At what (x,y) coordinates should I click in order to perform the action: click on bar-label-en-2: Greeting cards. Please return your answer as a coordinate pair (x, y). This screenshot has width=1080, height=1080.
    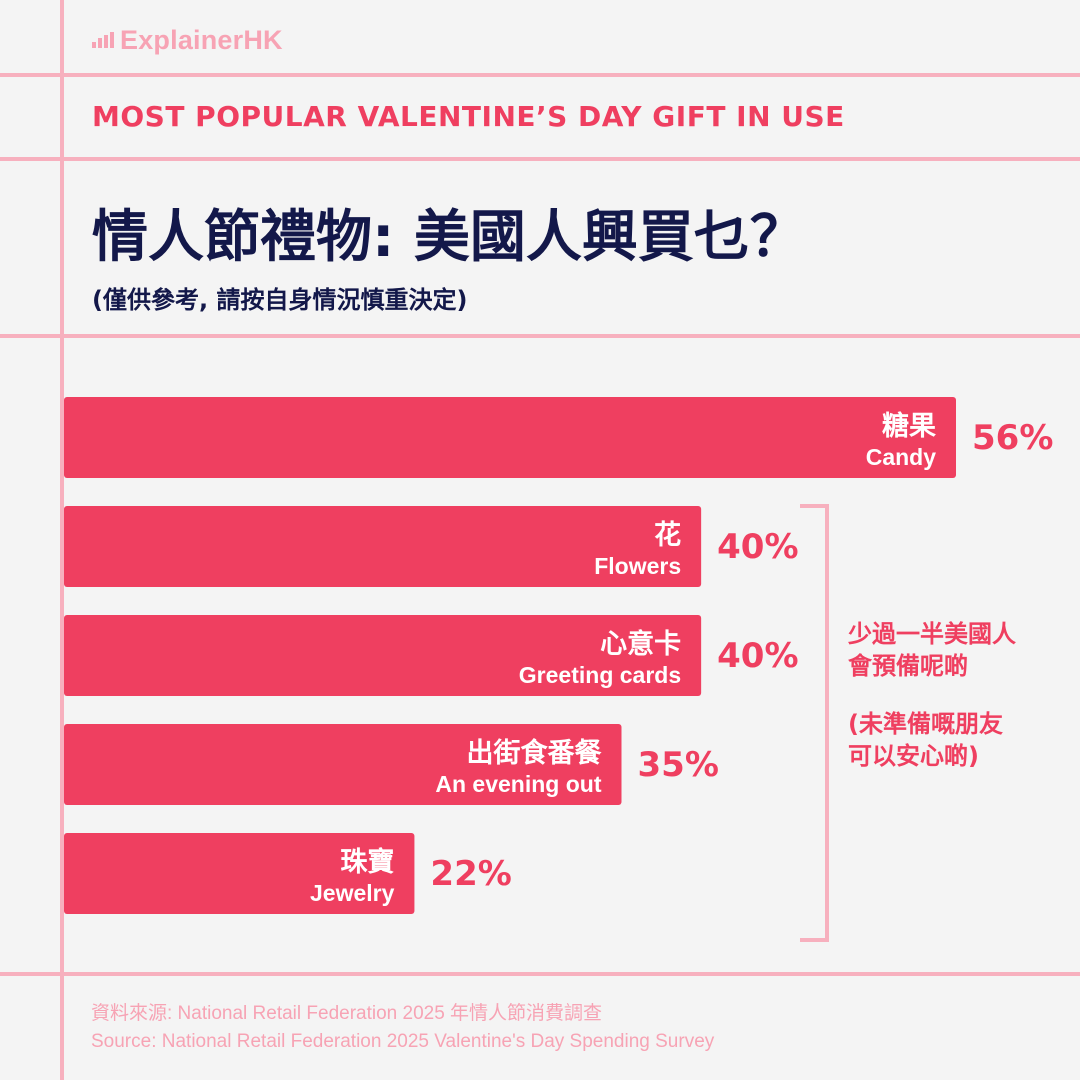
    Looking at the image, I should click on (600, 675).